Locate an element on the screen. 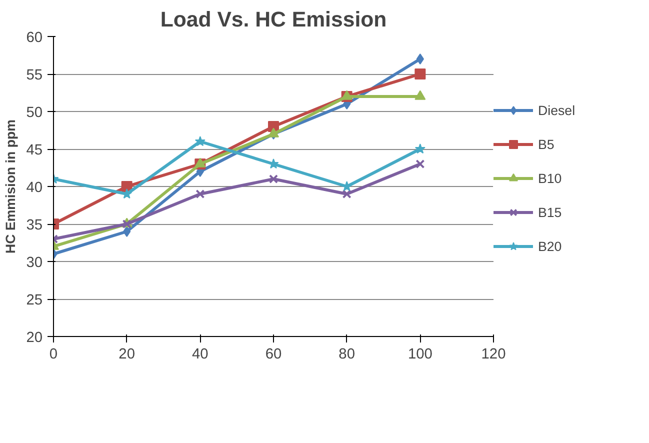 This screenshot has width=649, height=443. y-axis-title: HC Emmision in ppm is located at coordinates (10, 186).